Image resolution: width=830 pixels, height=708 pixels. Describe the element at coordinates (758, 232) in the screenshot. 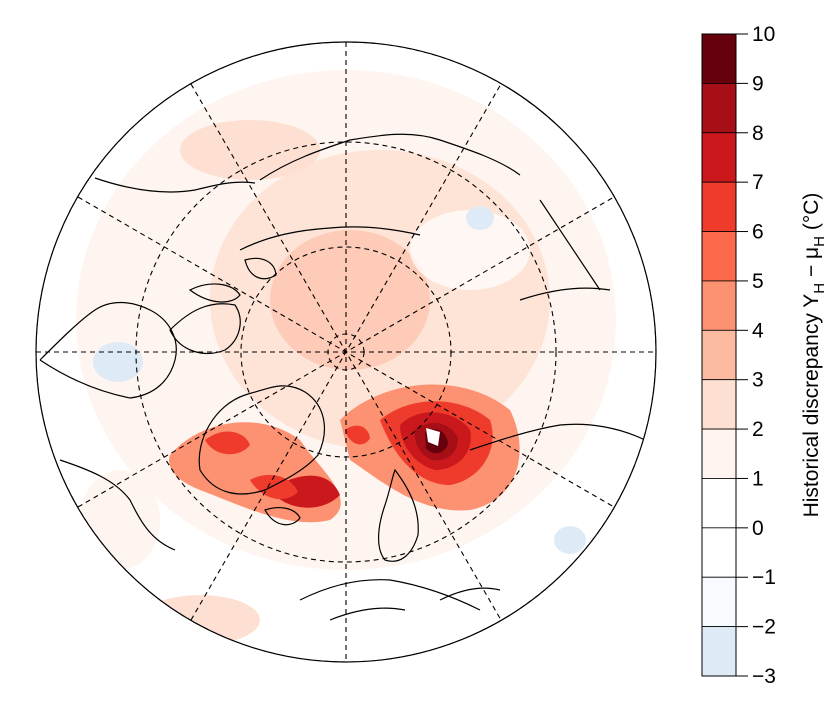

I see `colorbar-tick-label: 6` at that location.